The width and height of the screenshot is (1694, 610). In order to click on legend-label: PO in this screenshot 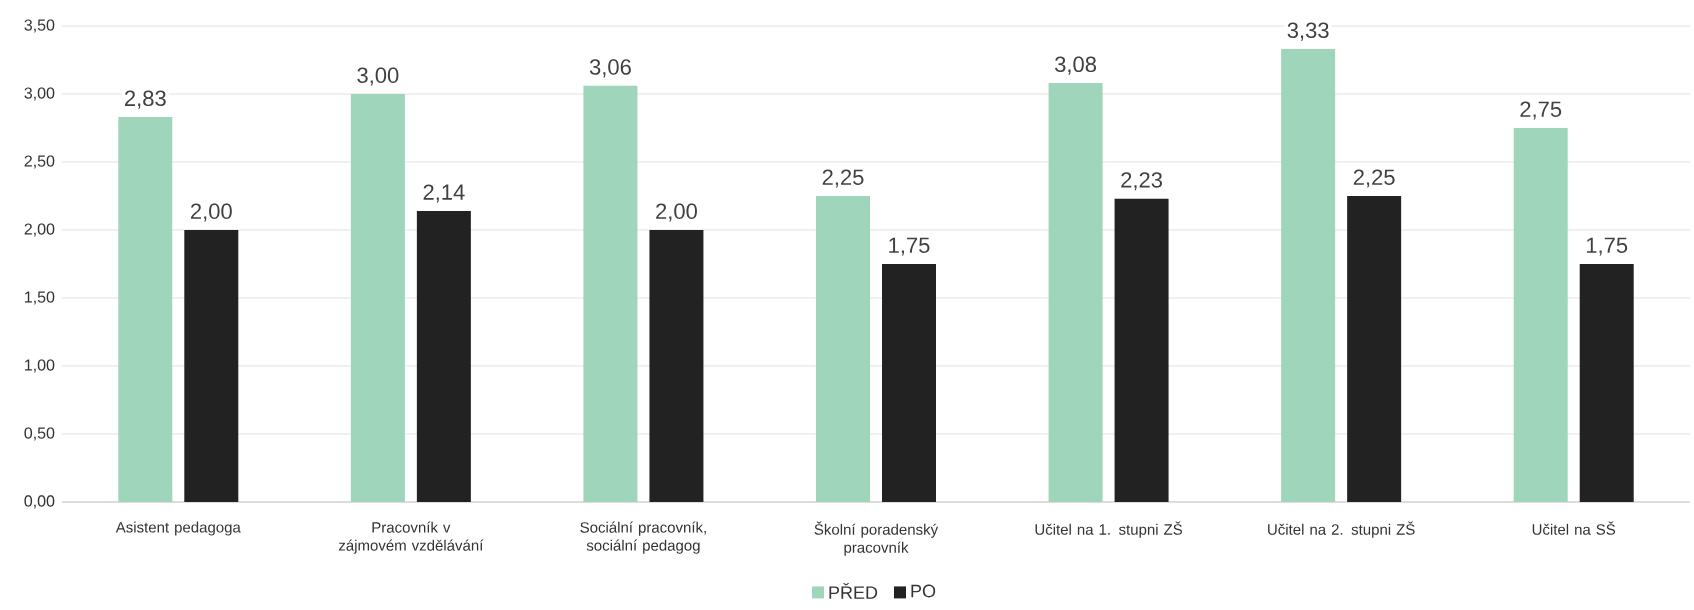, I will do `click(923, 591)`.